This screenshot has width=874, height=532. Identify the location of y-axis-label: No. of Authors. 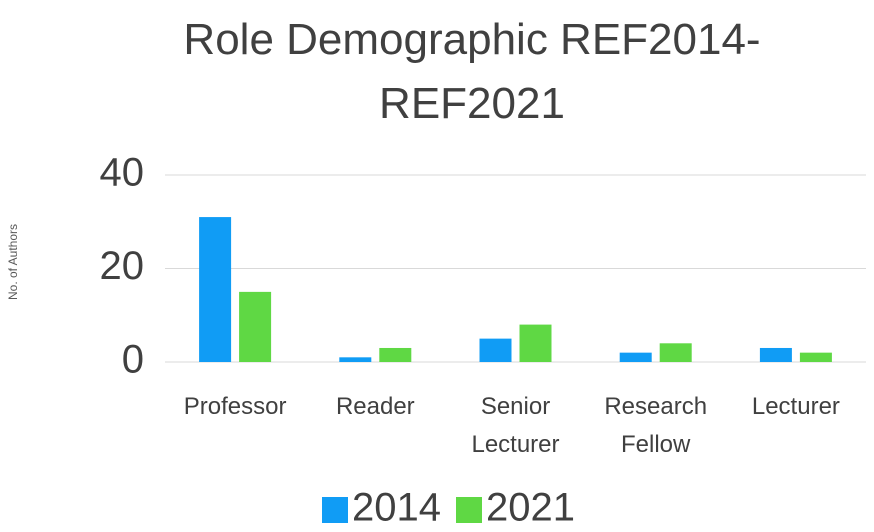
(13, 262).